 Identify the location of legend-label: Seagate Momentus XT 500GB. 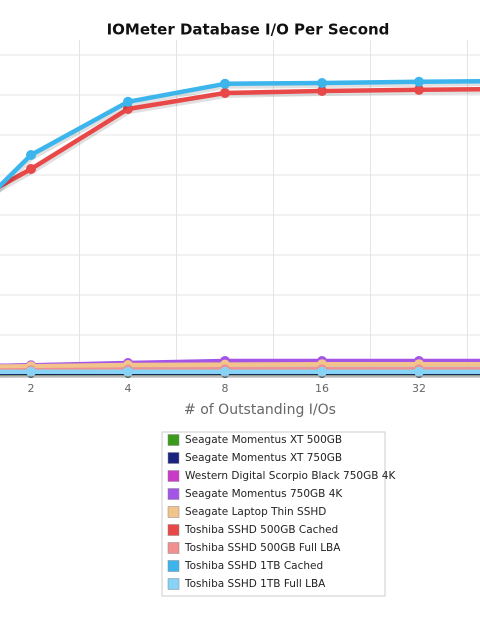
(263, 440).